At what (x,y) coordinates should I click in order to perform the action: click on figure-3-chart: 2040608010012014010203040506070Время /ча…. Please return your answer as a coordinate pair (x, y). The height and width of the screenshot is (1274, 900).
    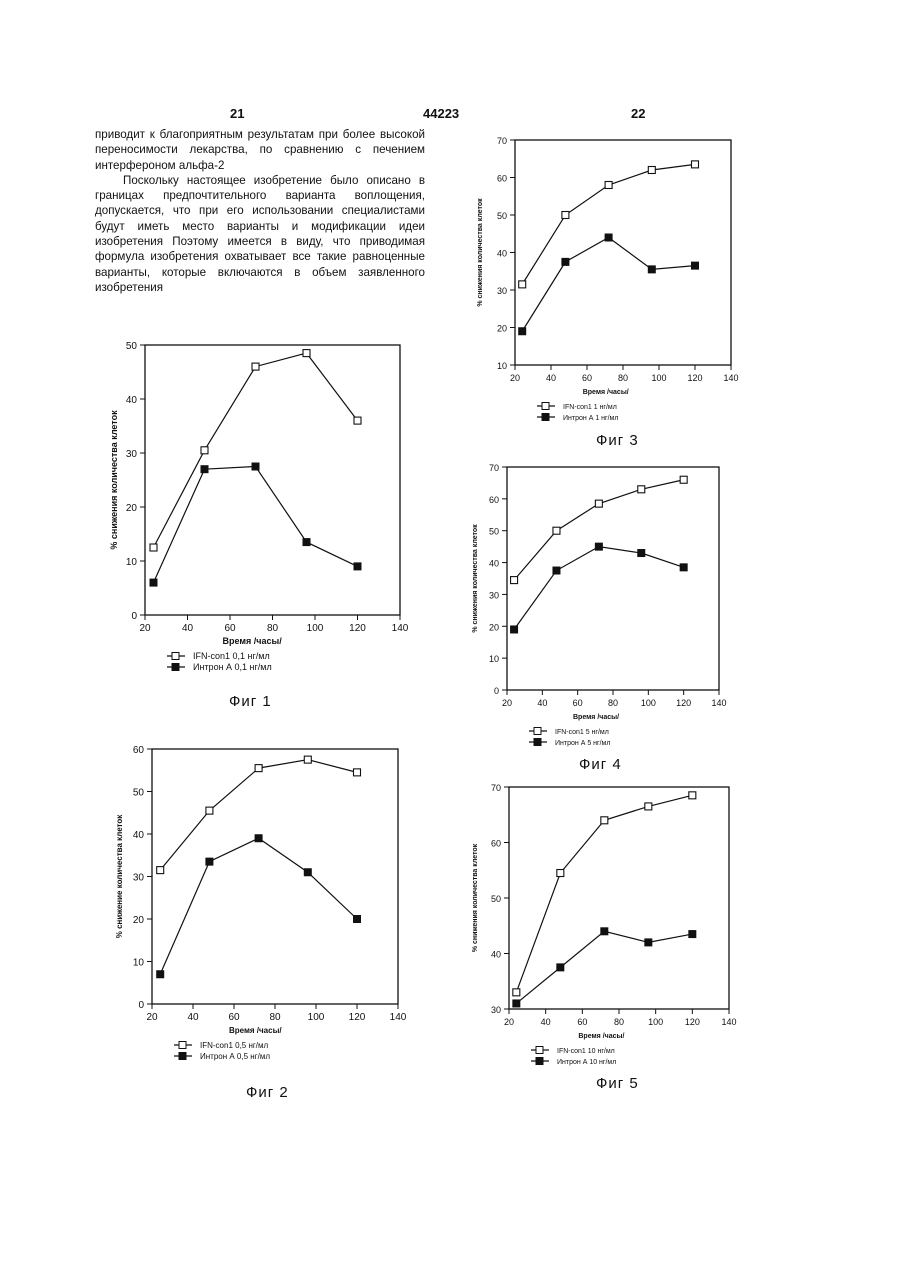
    Looking at the image, I should click on (620, 278).